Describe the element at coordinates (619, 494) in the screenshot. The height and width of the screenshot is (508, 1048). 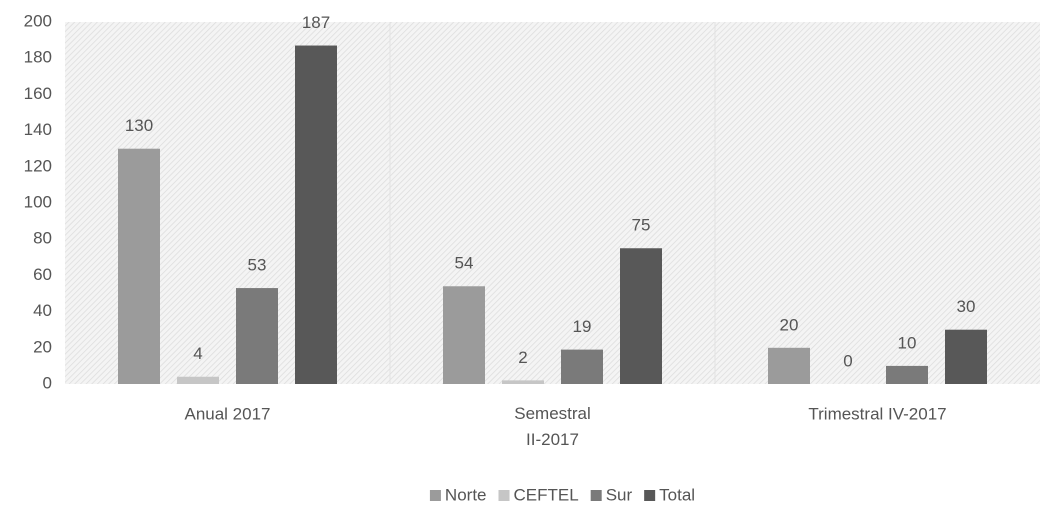
I see `legend-label: Sur` at that location.